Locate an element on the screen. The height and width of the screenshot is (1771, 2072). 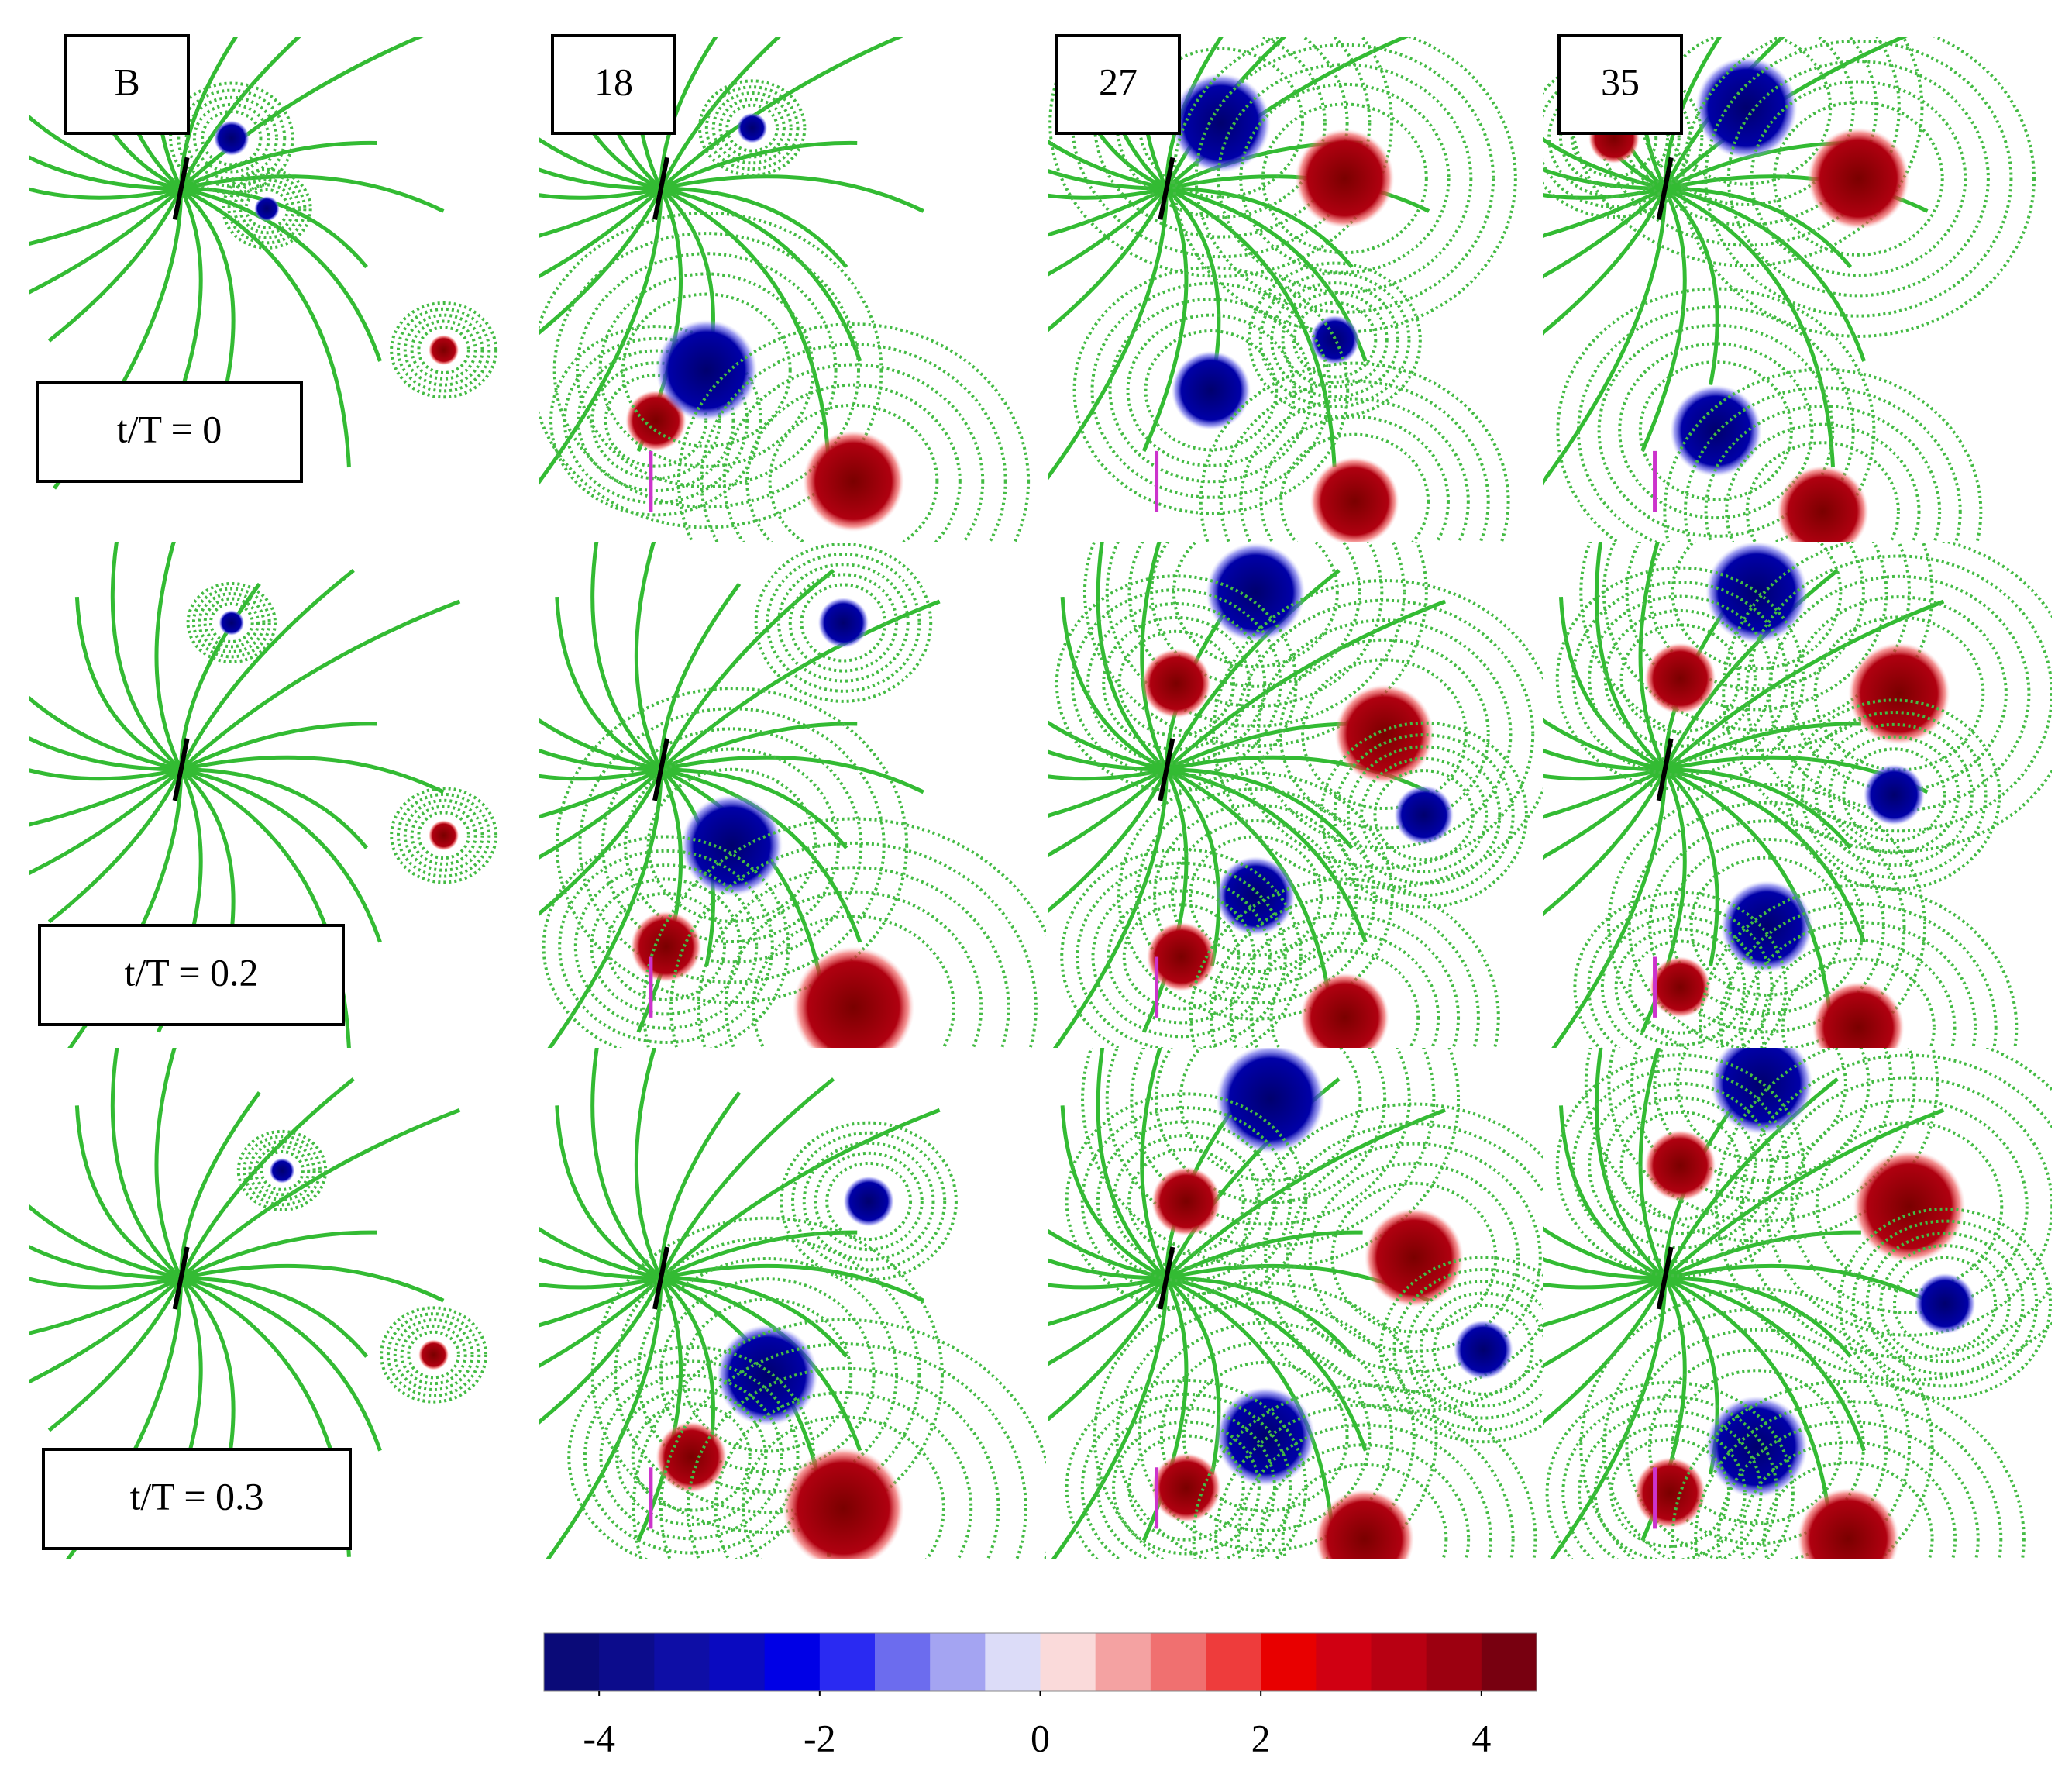
panel-label: 18 is located at coordinates (614, 81).